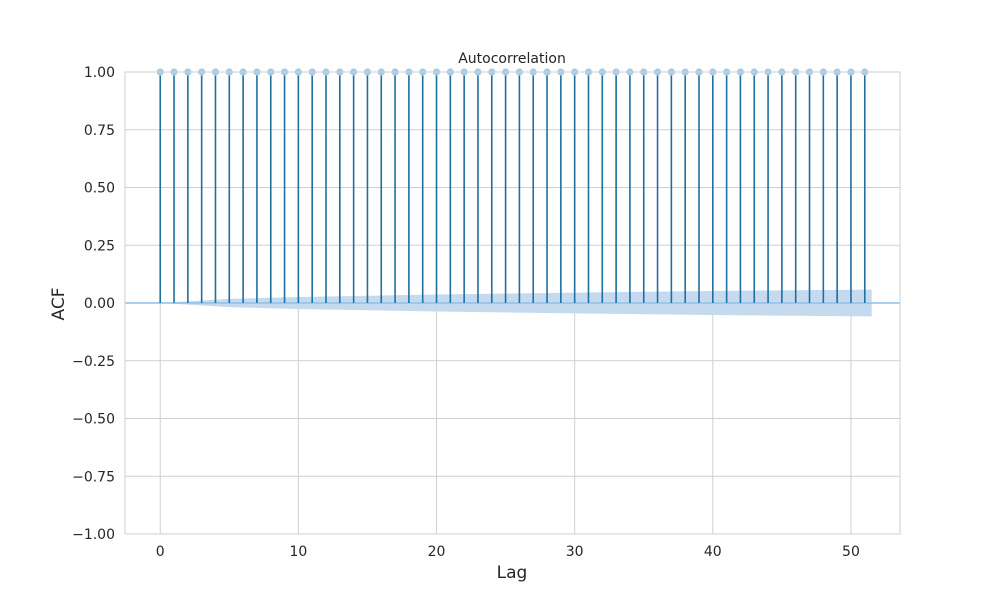 The height and width of the screenshot is (600, 1000). I want to click on x-axis-title: Lag, so click(512, 573).